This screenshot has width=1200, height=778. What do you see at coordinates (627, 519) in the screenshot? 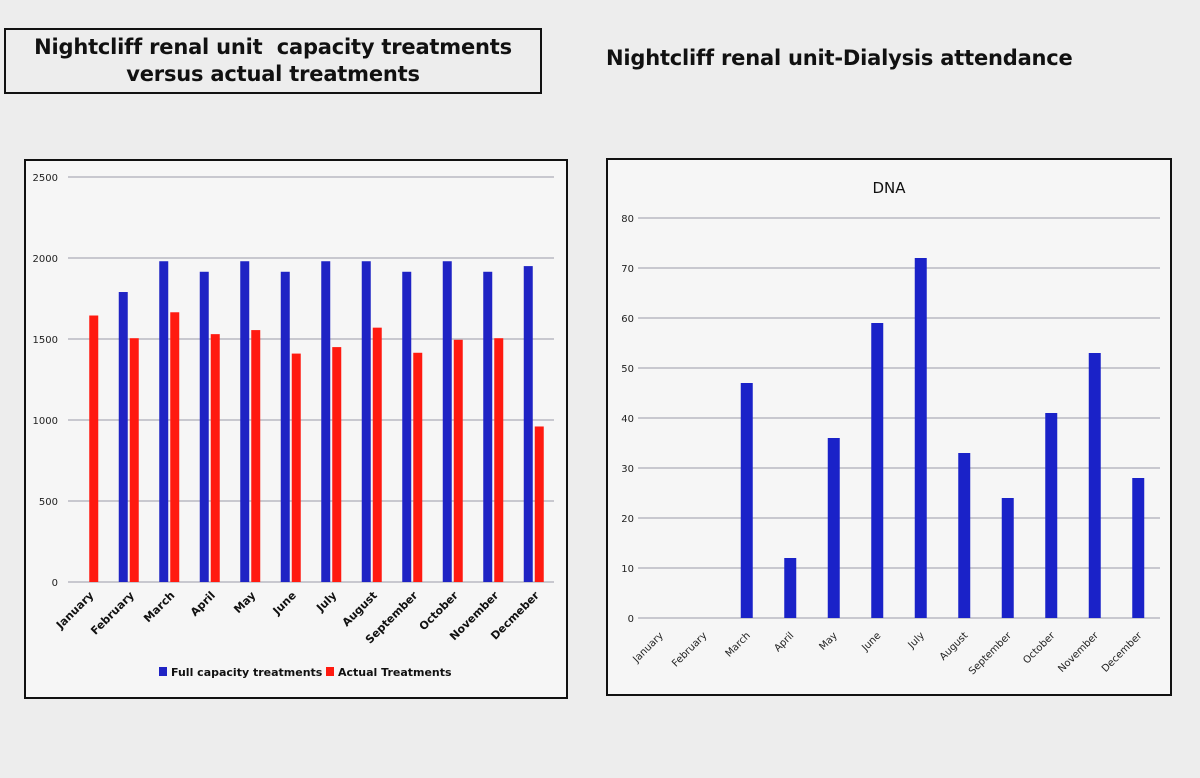
I see `y-tick-label: 20` at bounding box center [627, 519].